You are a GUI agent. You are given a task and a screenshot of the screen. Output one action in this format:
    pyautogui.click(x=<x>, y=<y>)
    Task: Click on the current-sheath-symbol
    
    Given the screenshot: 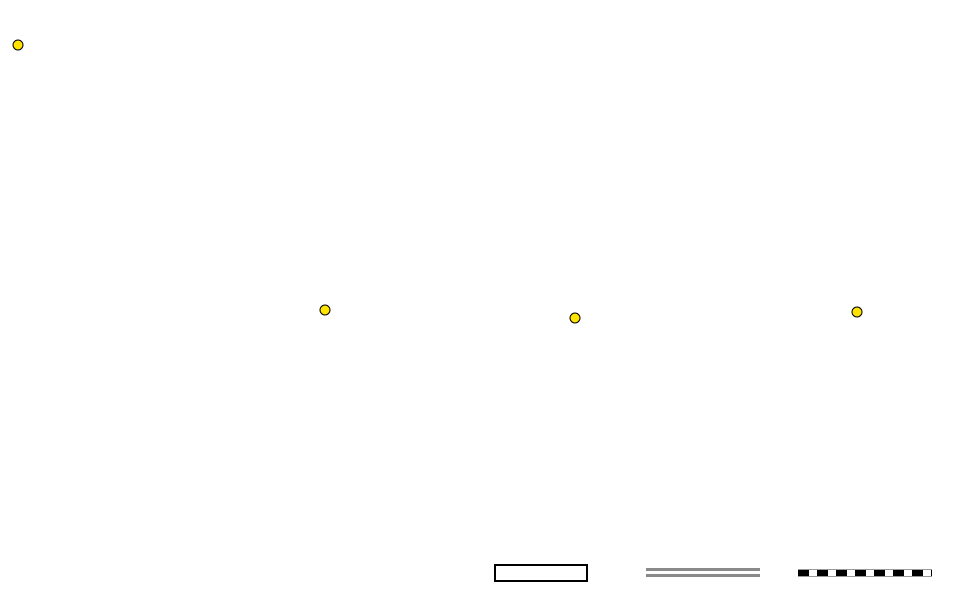 What is the action you would take?
    pyautogui.click(x=703, y=573)
    